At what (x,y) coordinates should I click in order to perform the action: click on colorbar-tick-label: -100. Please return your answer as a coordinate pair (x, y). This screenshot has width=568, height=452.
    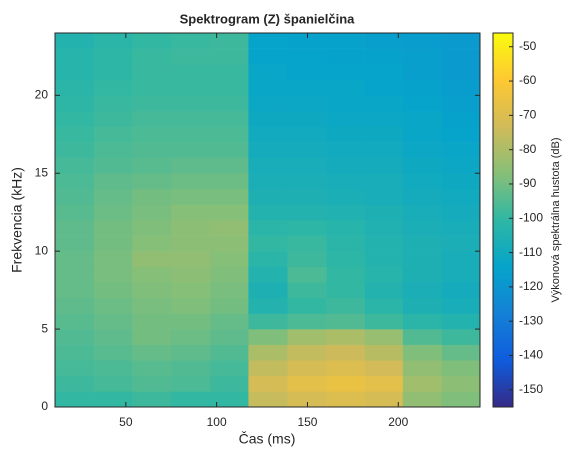
    Looking at the image, I should click on (531, 217).